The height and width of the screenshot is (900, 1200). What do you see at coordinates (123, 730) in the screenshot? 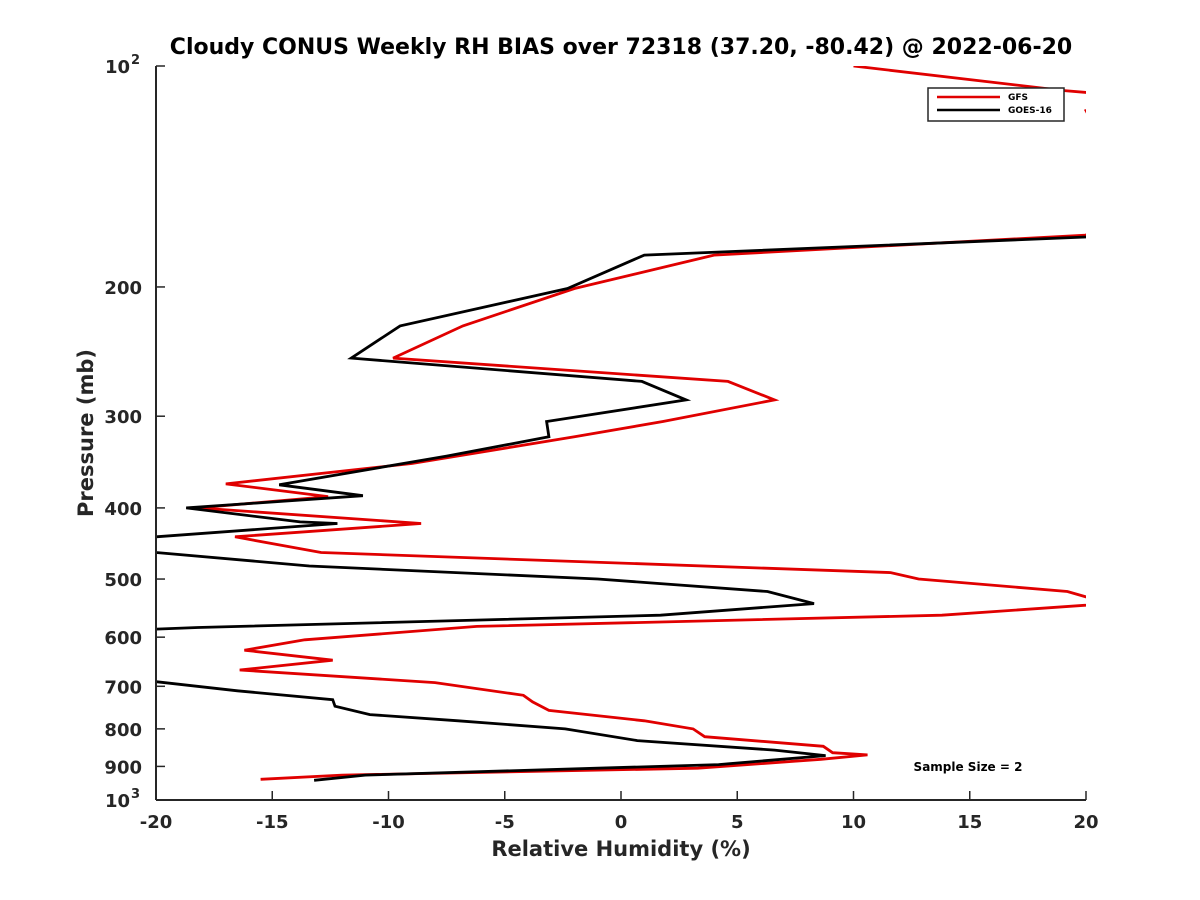
I see `y-tick-label: 800` at bounding box center [123, 730].